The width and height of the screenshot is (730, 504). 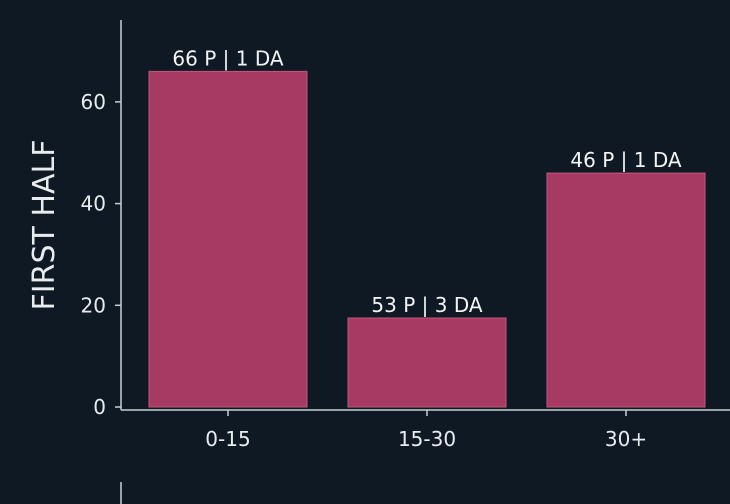 I want to click on x-tick-label-30+: 30+, so click(x=626, y=439).